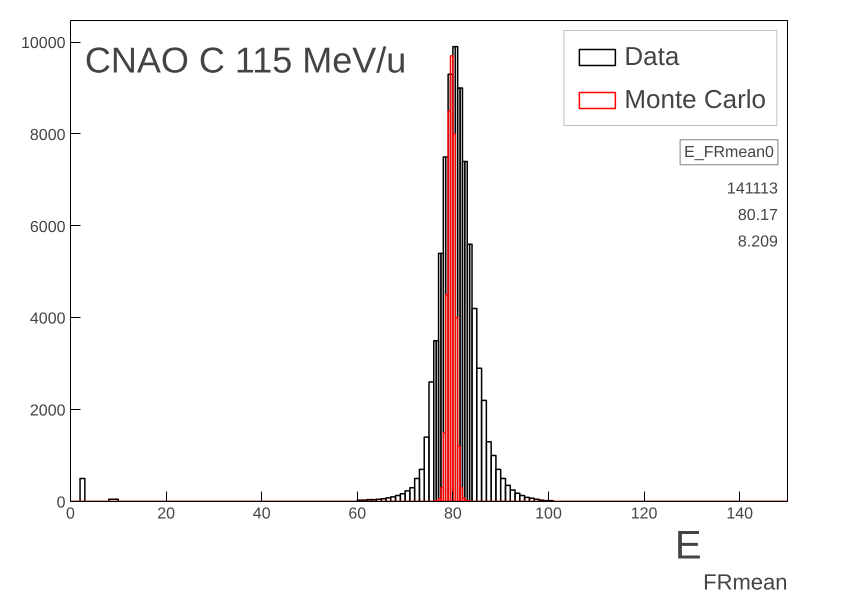 The height and width of the screenshot is (594, 861). What do you see at coordinates (61, 503) in the screenshot?
I see `y-tick-label: 0` at bounding box center [61, 503].